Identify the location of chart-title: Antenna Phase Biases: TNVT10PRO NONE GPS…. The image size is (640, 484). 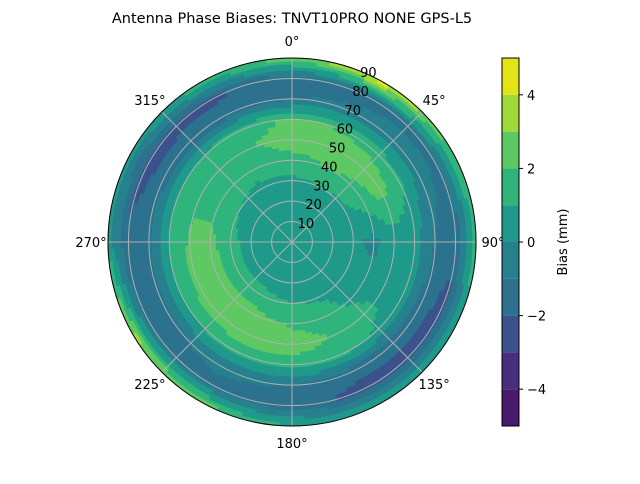
(292, 19).